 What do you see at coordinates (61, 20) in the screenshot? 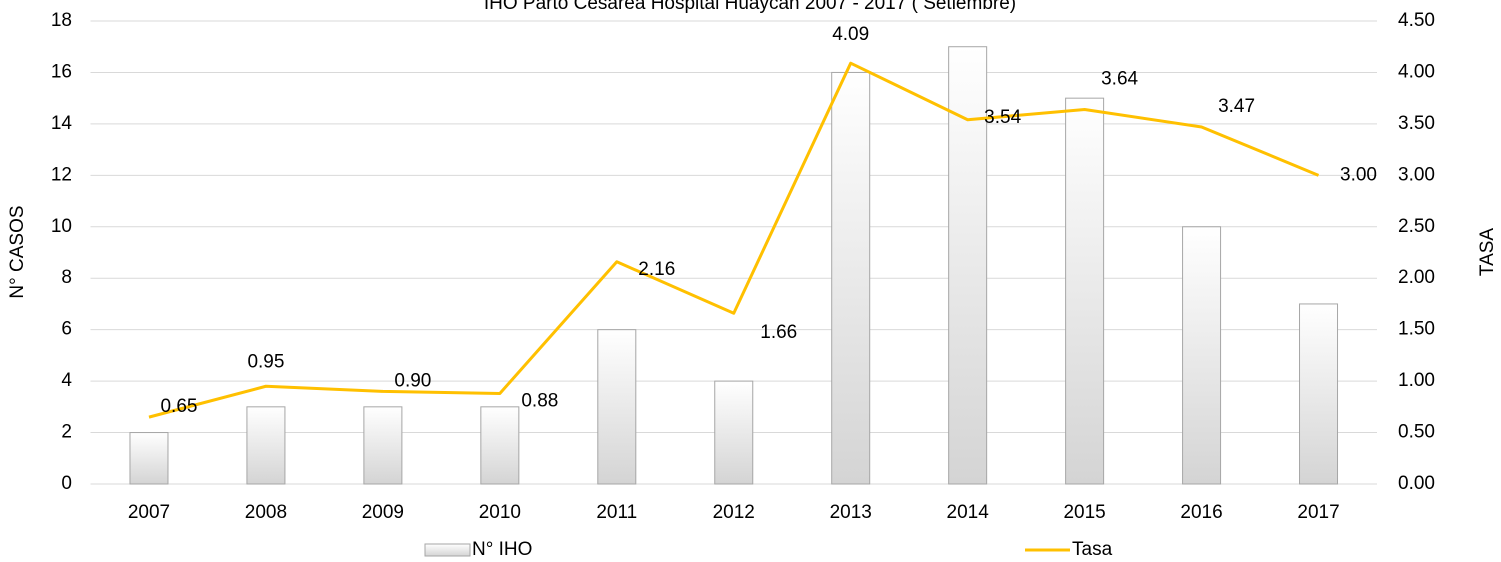
I see `y-tick-label: 18` at bounding box center [61, 20].